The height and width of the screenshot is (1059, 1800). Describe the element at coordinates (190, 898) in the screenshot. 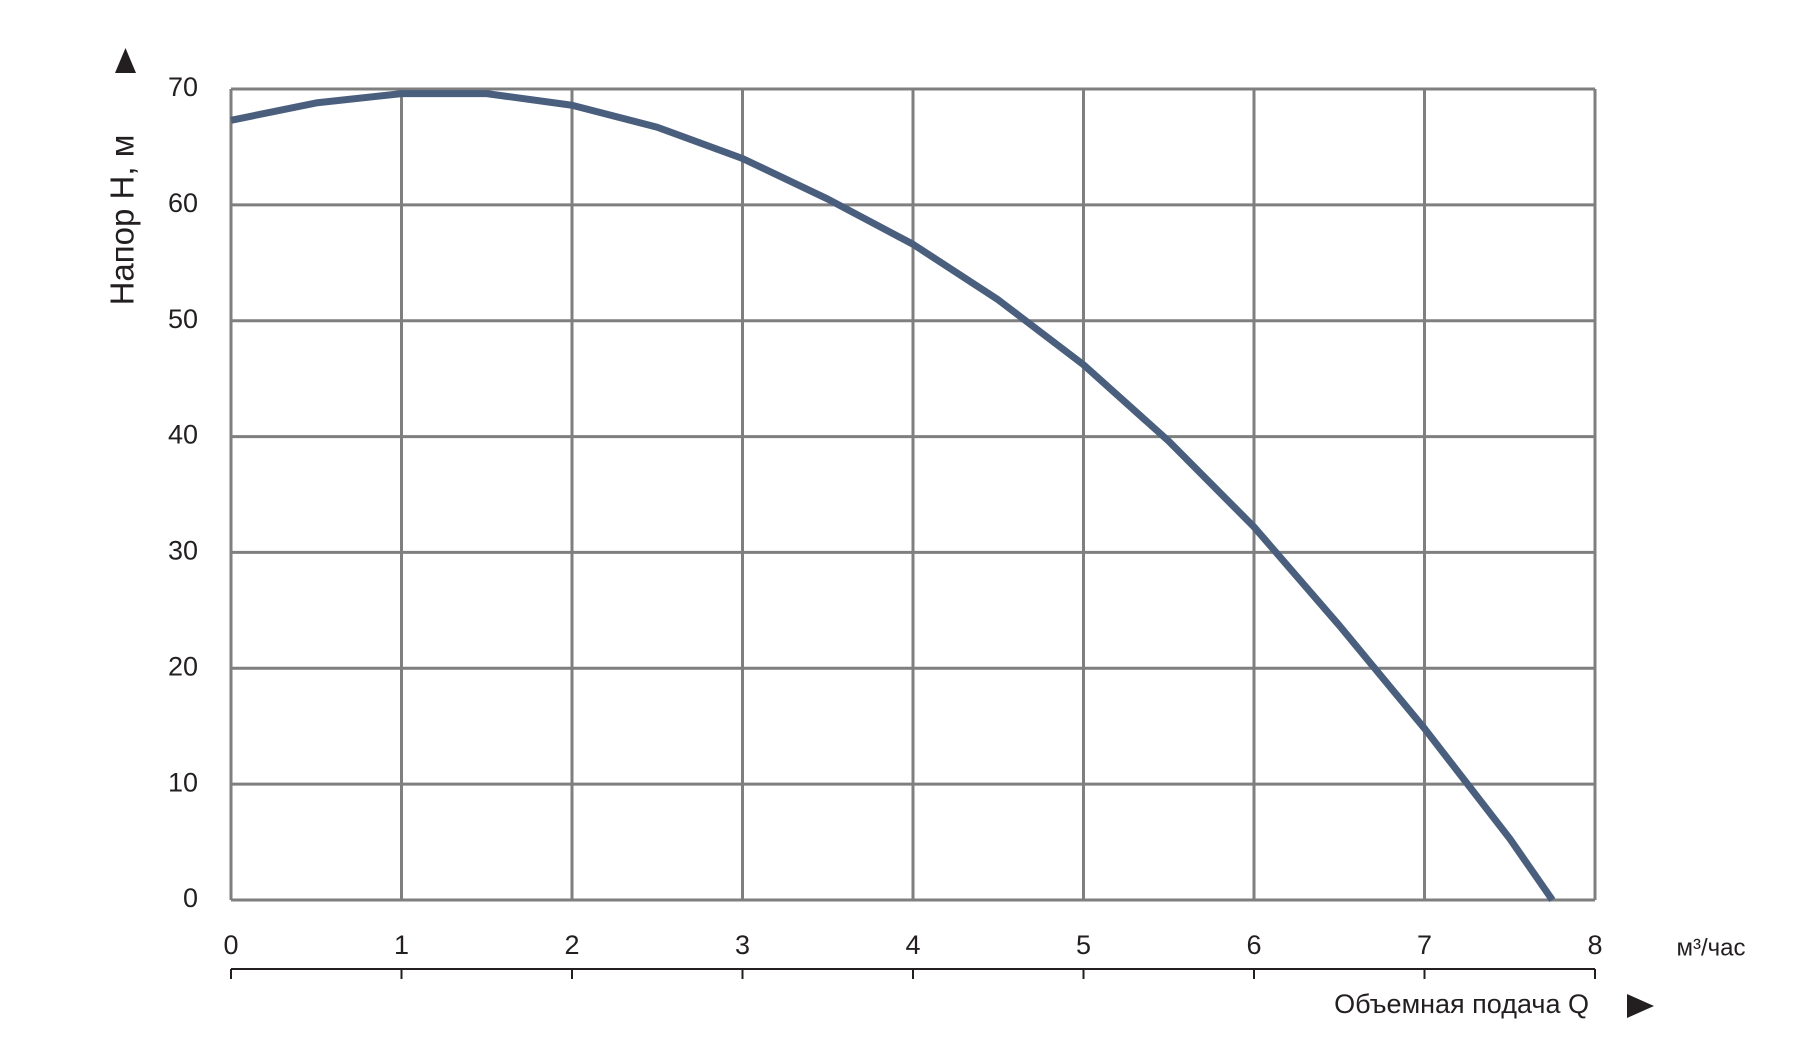

I see `y-tick-label: 0` at that location.